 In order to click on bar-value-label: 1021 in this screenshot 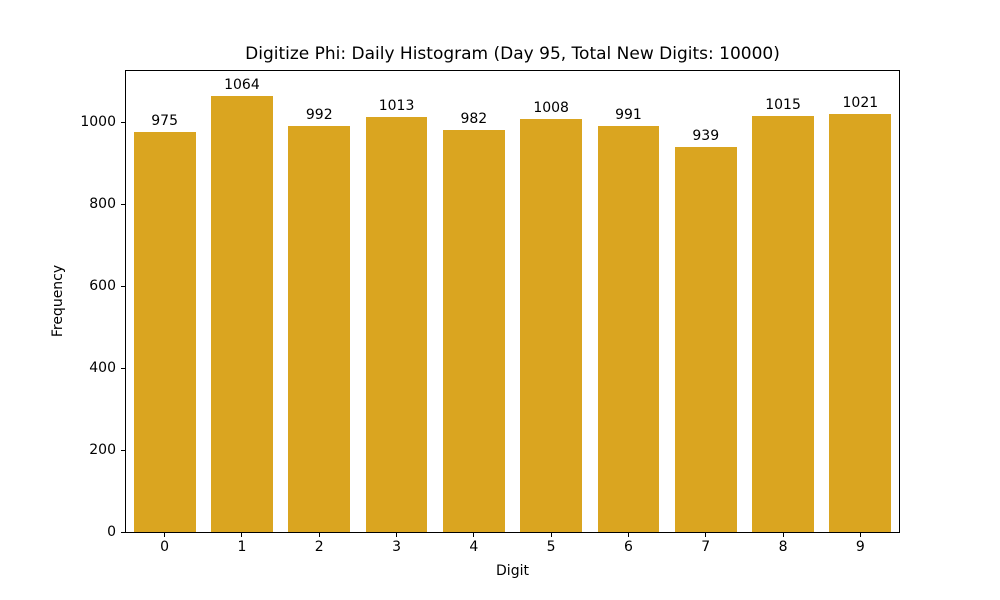, I will do `click(860, 102)`.